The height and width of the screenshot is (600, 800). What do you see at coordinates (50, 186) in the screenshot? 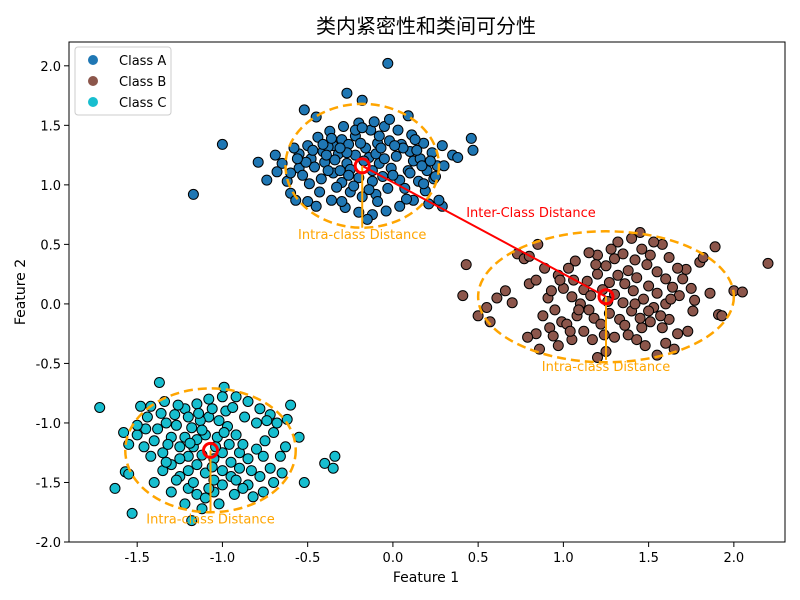
I see `y-tick-label: 1.0` at bounding box center [50, 186].